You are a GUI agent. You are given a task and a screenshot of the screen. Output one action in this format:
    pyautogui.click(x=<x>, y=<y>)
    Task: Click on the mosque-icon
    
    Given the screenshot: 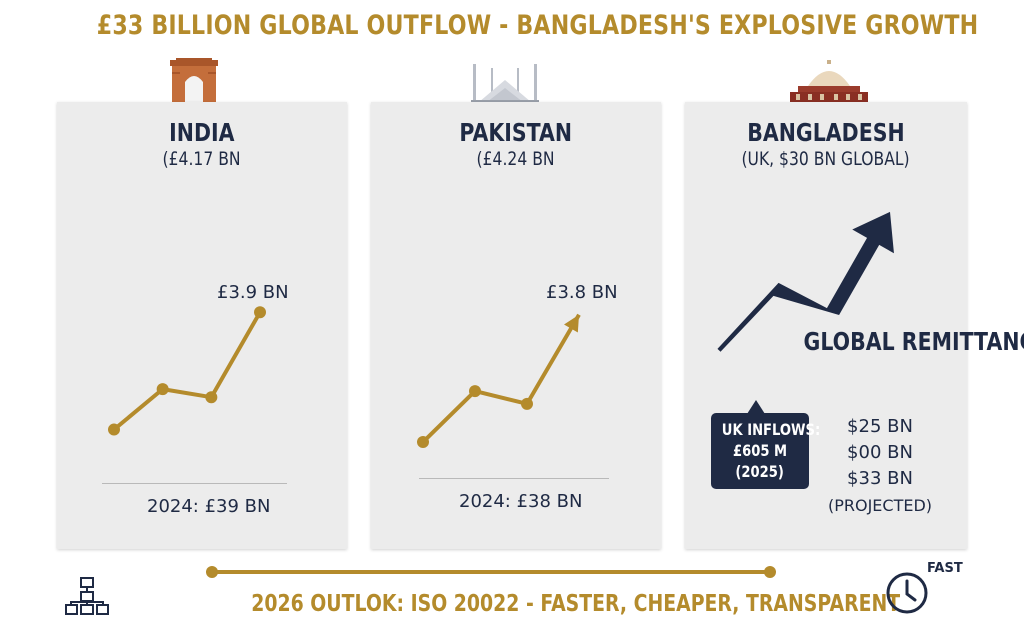 What is the action you would take?
    pyautogui.click(x=505, y=83)
    